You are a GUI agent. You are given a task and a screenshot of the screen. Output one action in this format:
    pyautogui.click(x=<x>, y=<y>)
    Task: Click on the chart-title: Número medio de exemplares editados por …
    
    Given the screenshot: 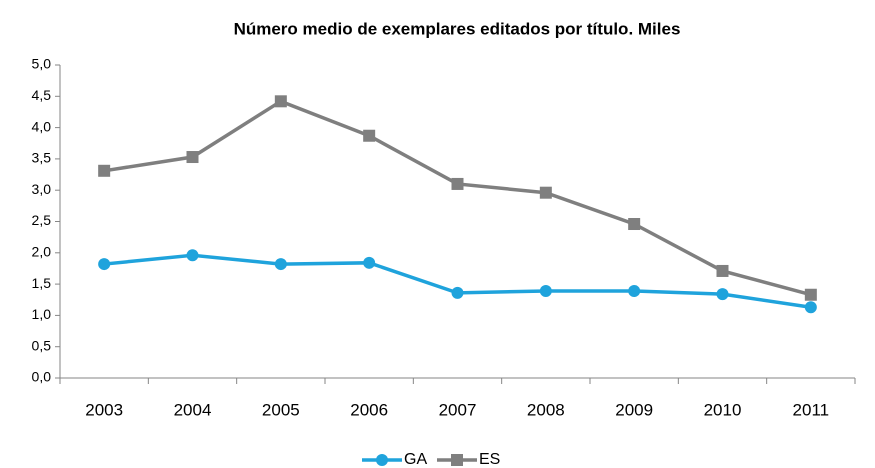 What is the action you would take?
    pyautogui.click(x=457, y=28)
    